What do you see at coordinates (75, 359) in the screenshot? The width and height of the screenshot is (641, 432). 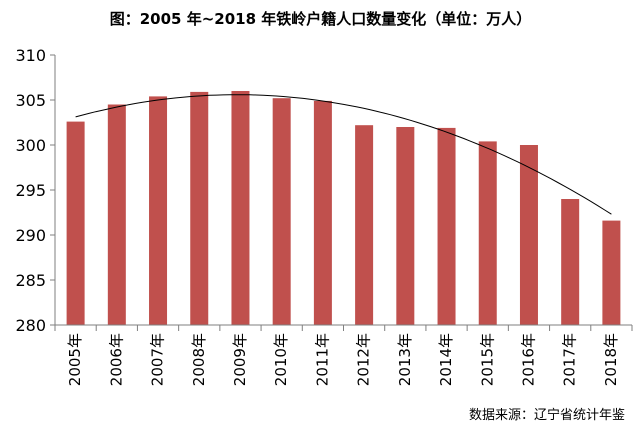 I see `x-tick-label: 2005年` at bounding box center [75, 359].